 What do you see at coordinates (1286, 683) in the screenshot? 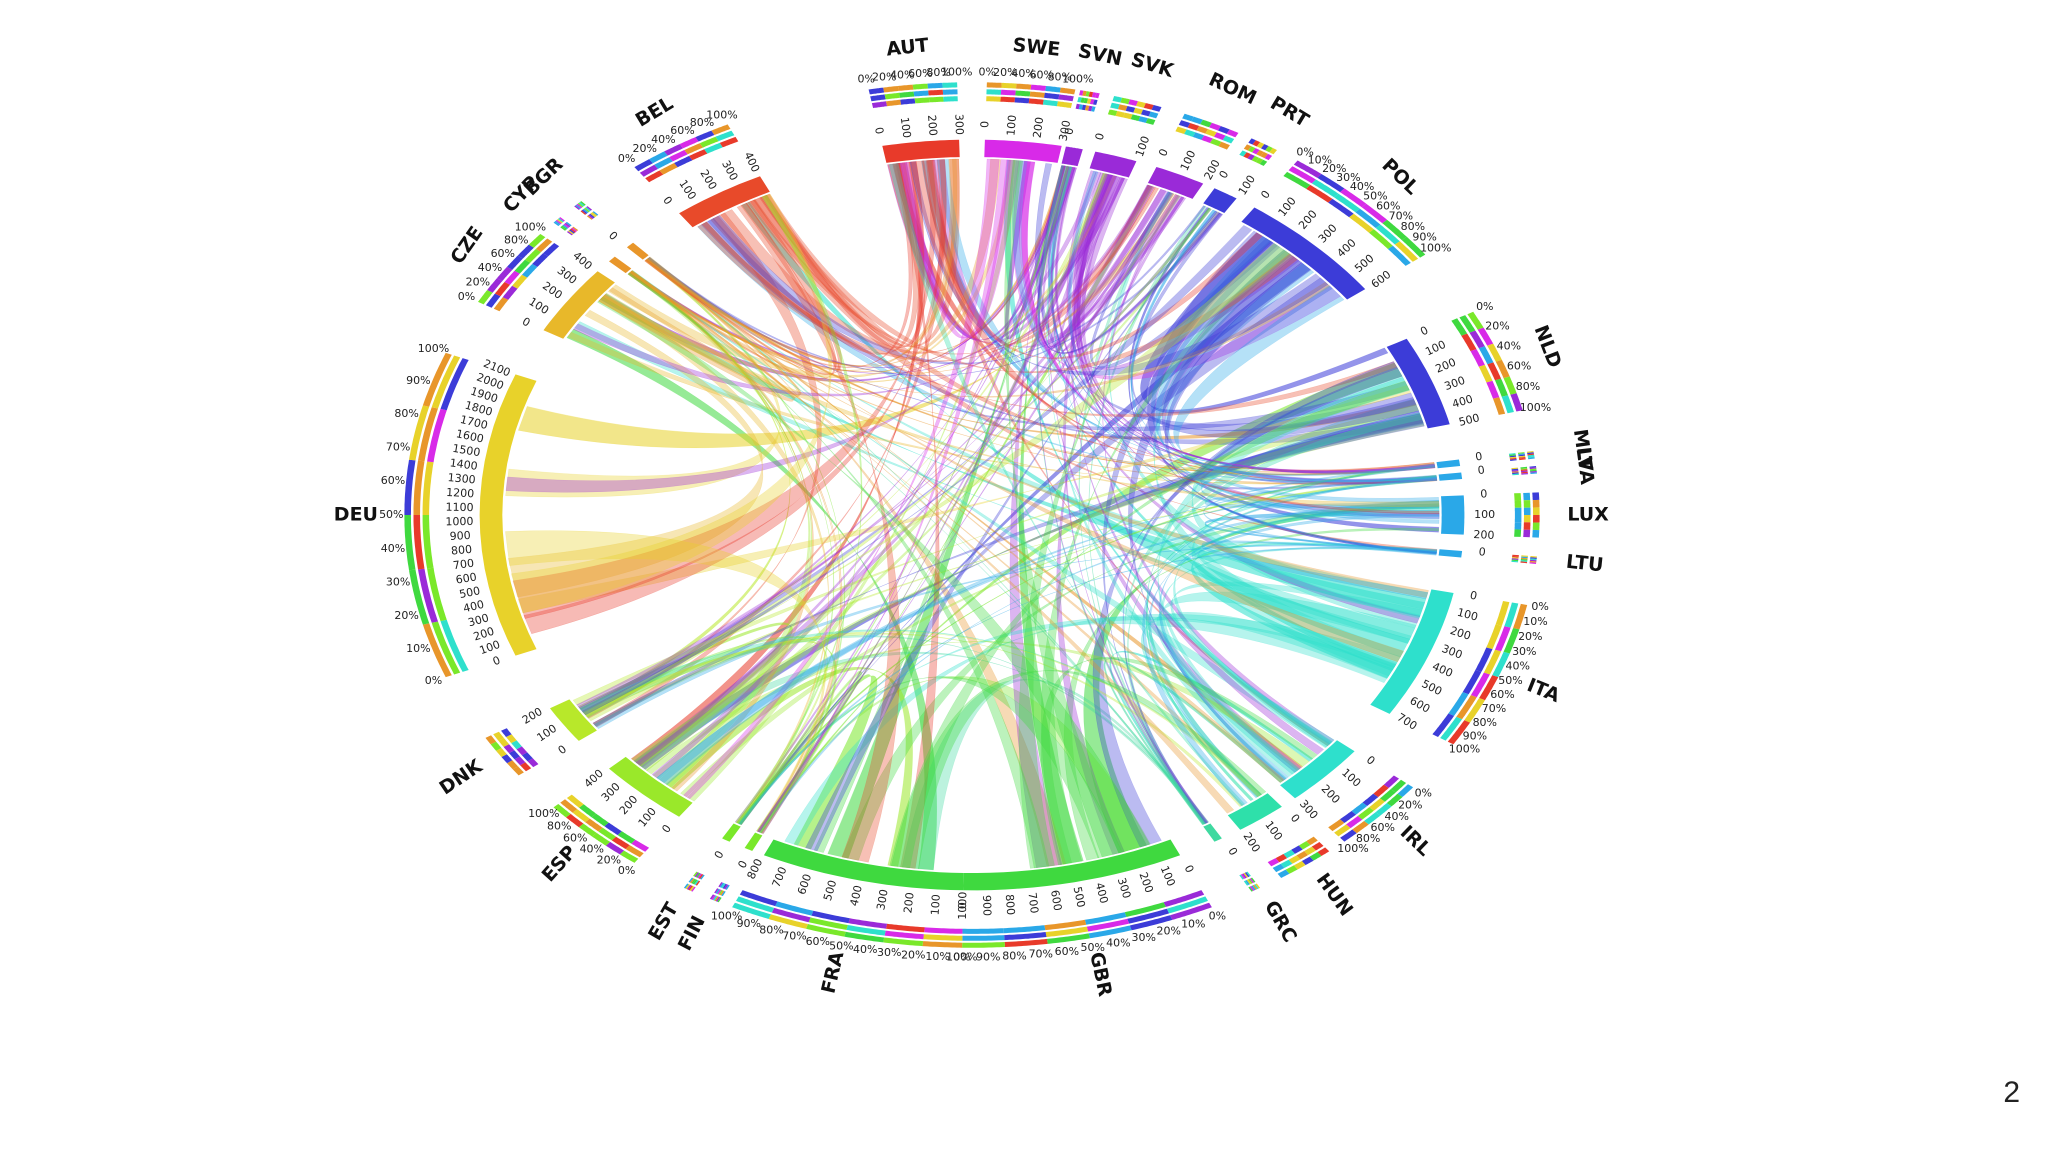
I see `ribbon-ITA-IRL` at bounding box center [1286, 683].